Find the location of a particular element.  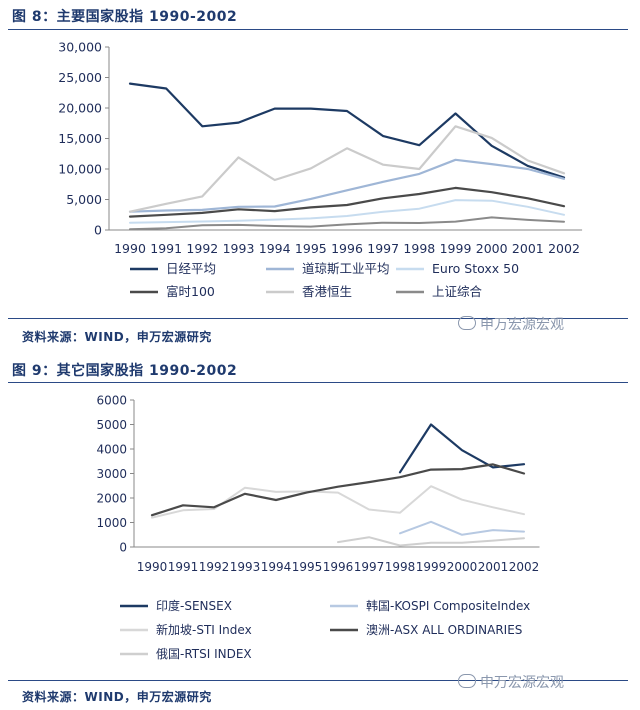

legend-label: 新加坡-STI Index is located at coordinates (204, 629).